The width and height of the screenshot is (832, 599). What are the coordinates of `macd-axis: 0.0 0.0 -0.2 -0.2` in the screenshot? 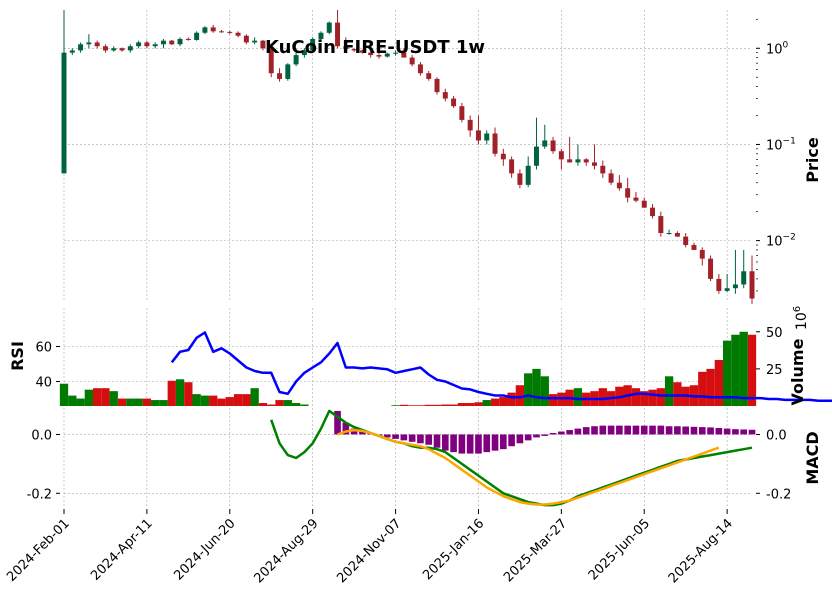 It's located at (409, 465).